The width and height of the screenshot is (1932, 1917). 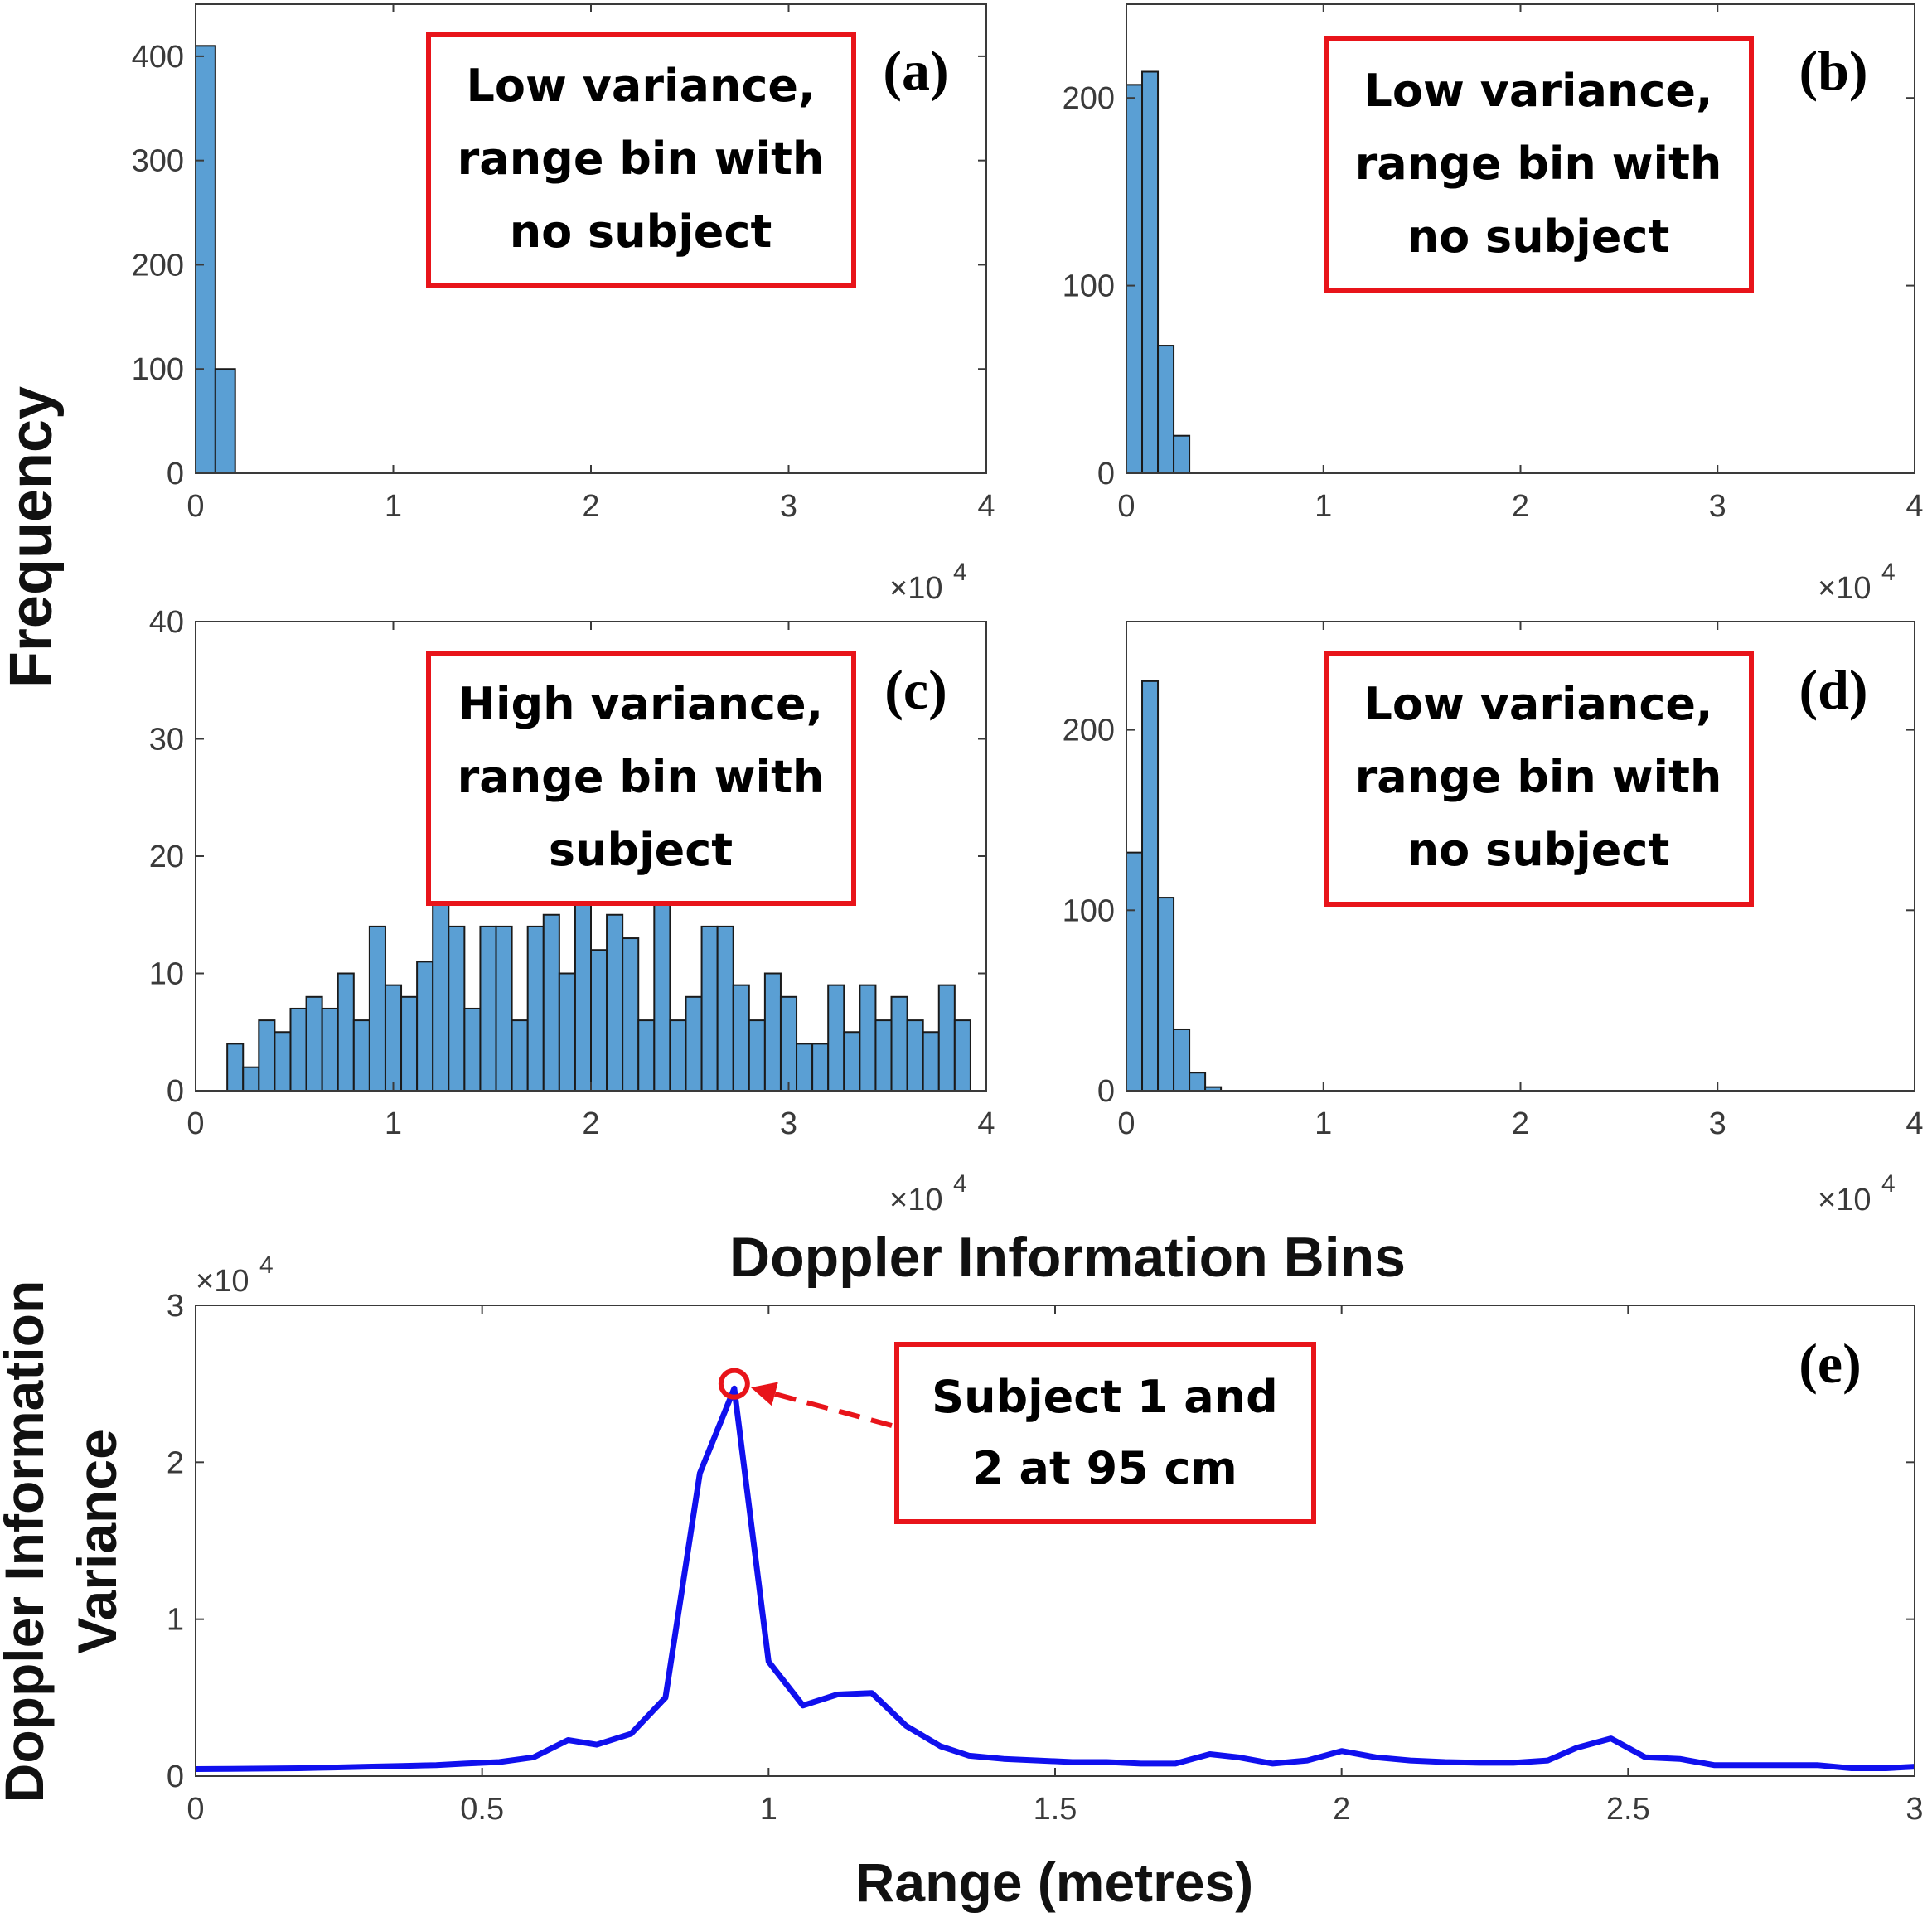 I want to click on annotation-line-e-2: 2 at 95 cm, so click(x=1104, y=1468).